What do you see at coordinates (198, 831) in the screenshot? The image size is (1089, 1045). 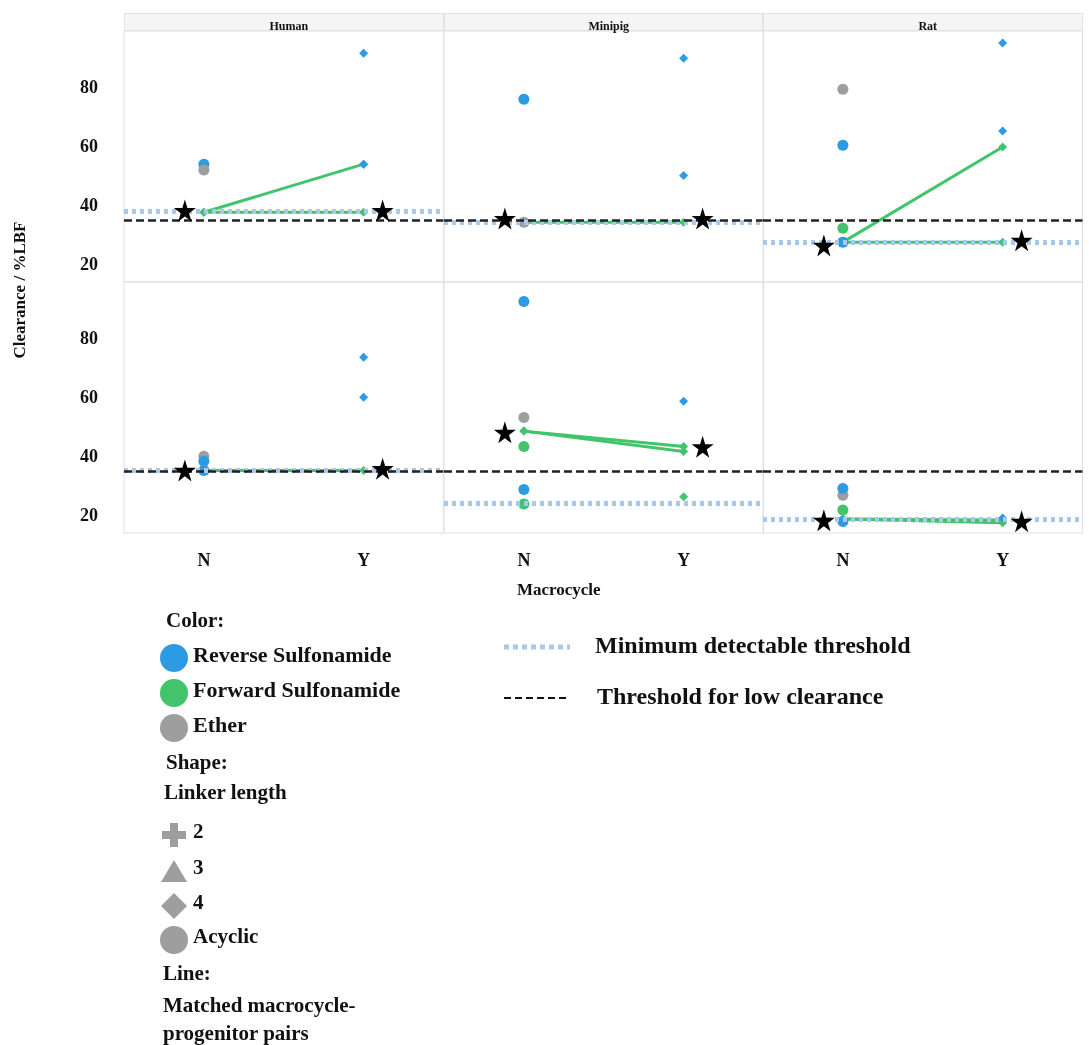 I see `text: 2` at bounding box center [198, 831].